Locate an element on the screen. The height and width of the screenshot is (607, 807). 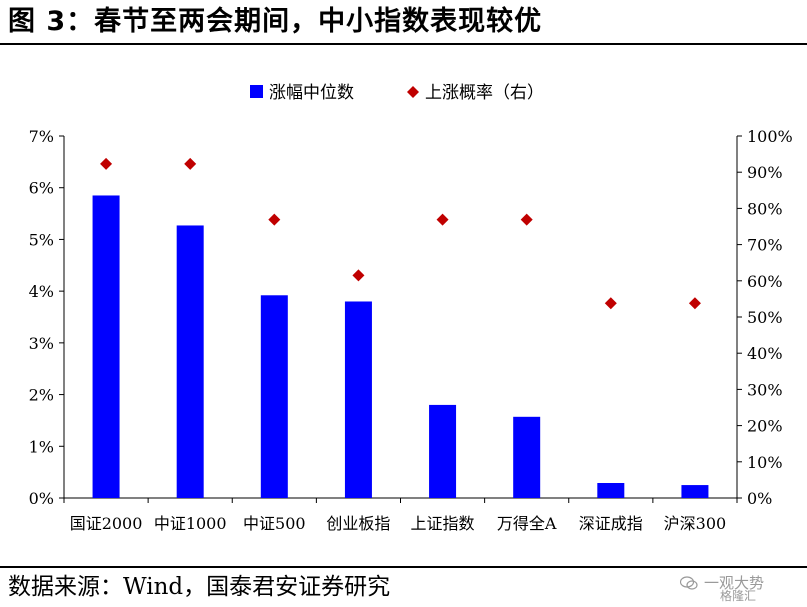
title-rule is located at coordinates (403, 44).